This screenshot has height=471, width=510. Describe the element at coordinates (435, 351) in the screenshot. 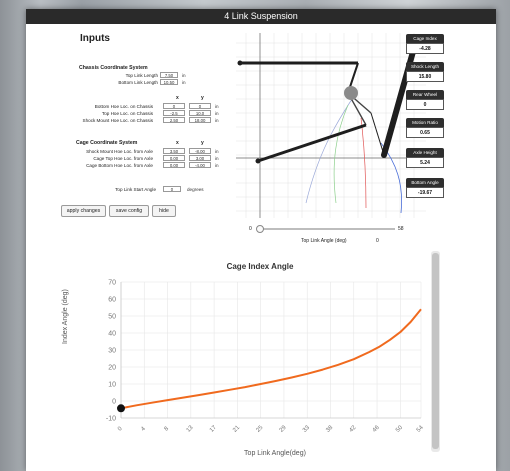

I see `chart-scrollbar-thumb` at that location.